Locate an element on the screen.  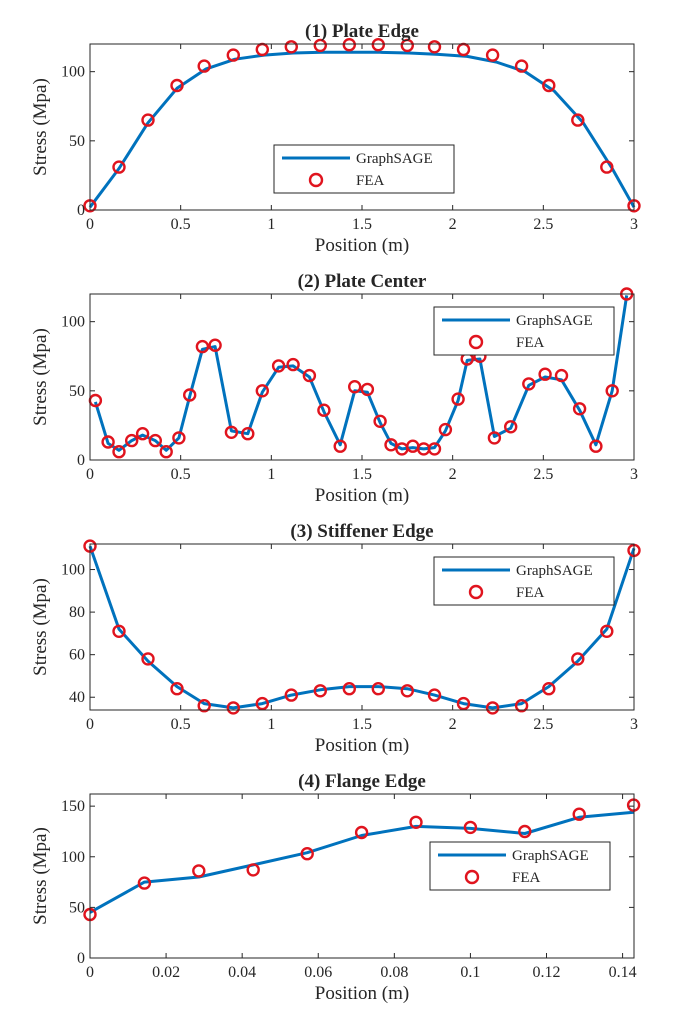
chart-title: (4) Flange Edge is located at coordinates (362, 781).